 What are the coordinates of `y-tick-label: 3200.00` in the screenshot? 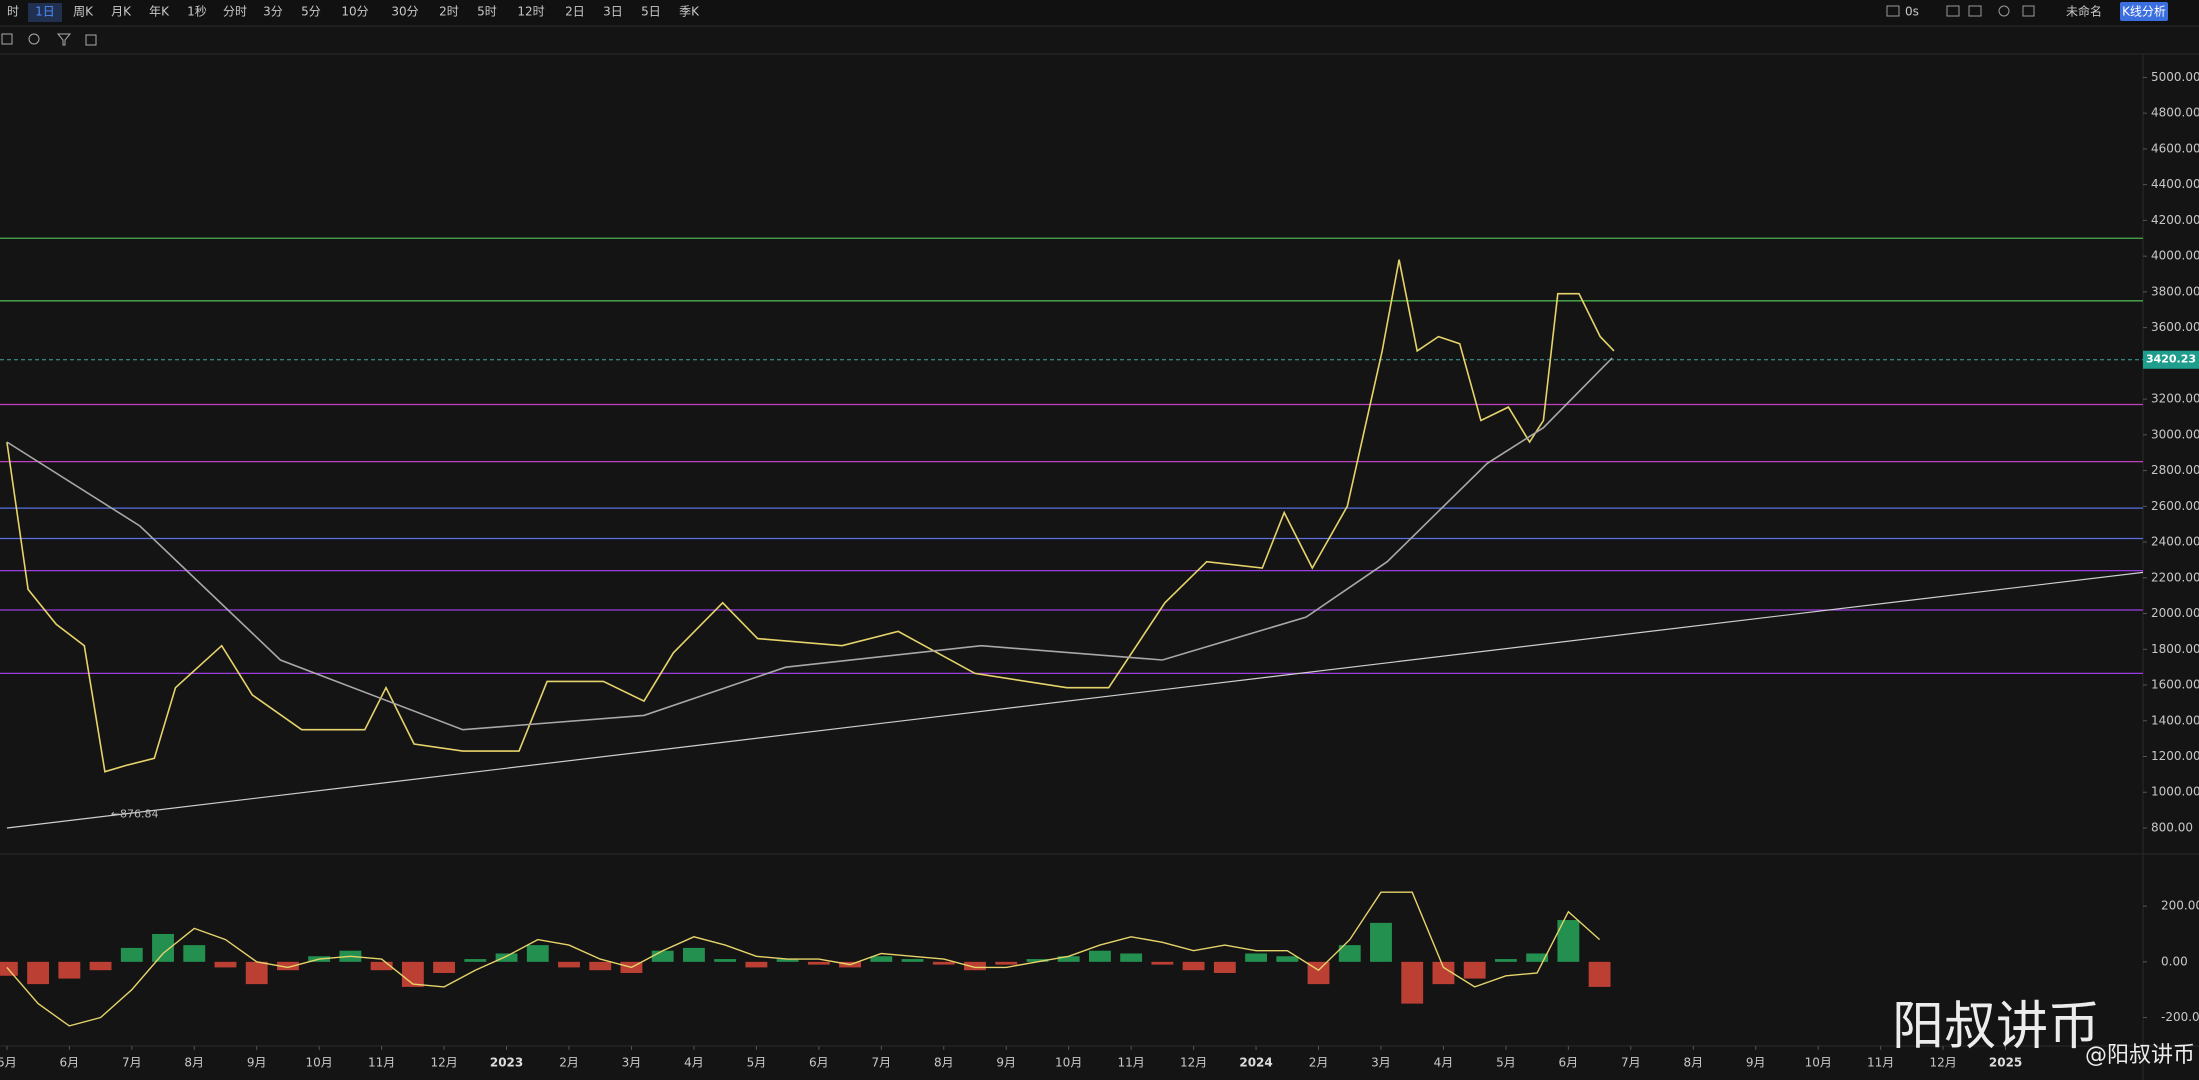 It's located at (2175, 399).